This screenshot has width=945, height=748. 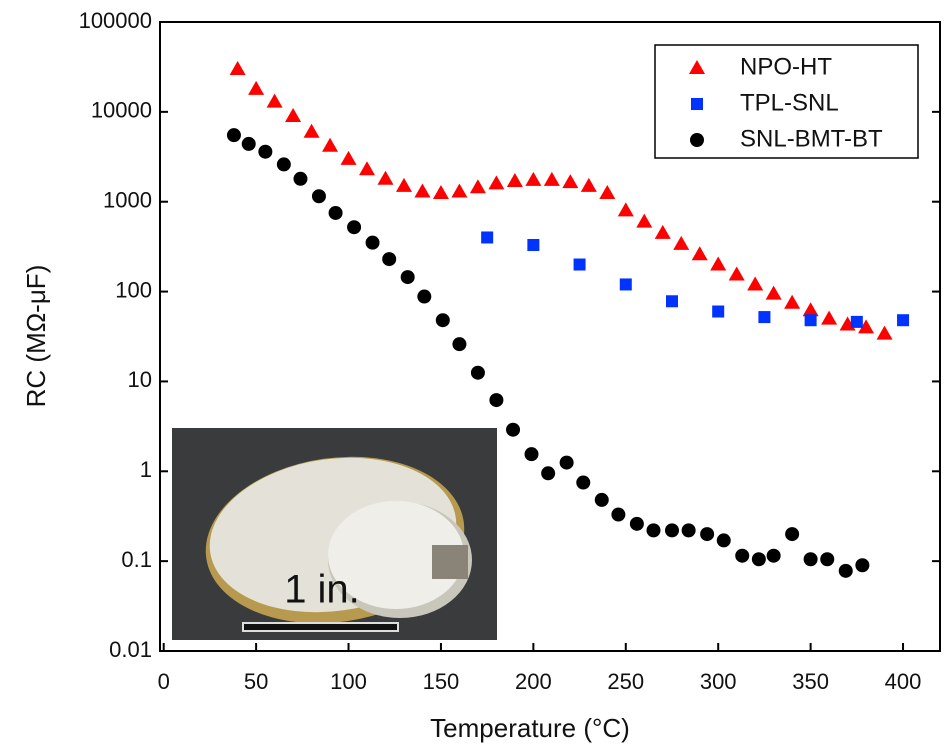 What do you see at coordinates (789, 102) in the screenshot?
I see `legend-label: TPL-SNL` at bounding box center [789, 102].